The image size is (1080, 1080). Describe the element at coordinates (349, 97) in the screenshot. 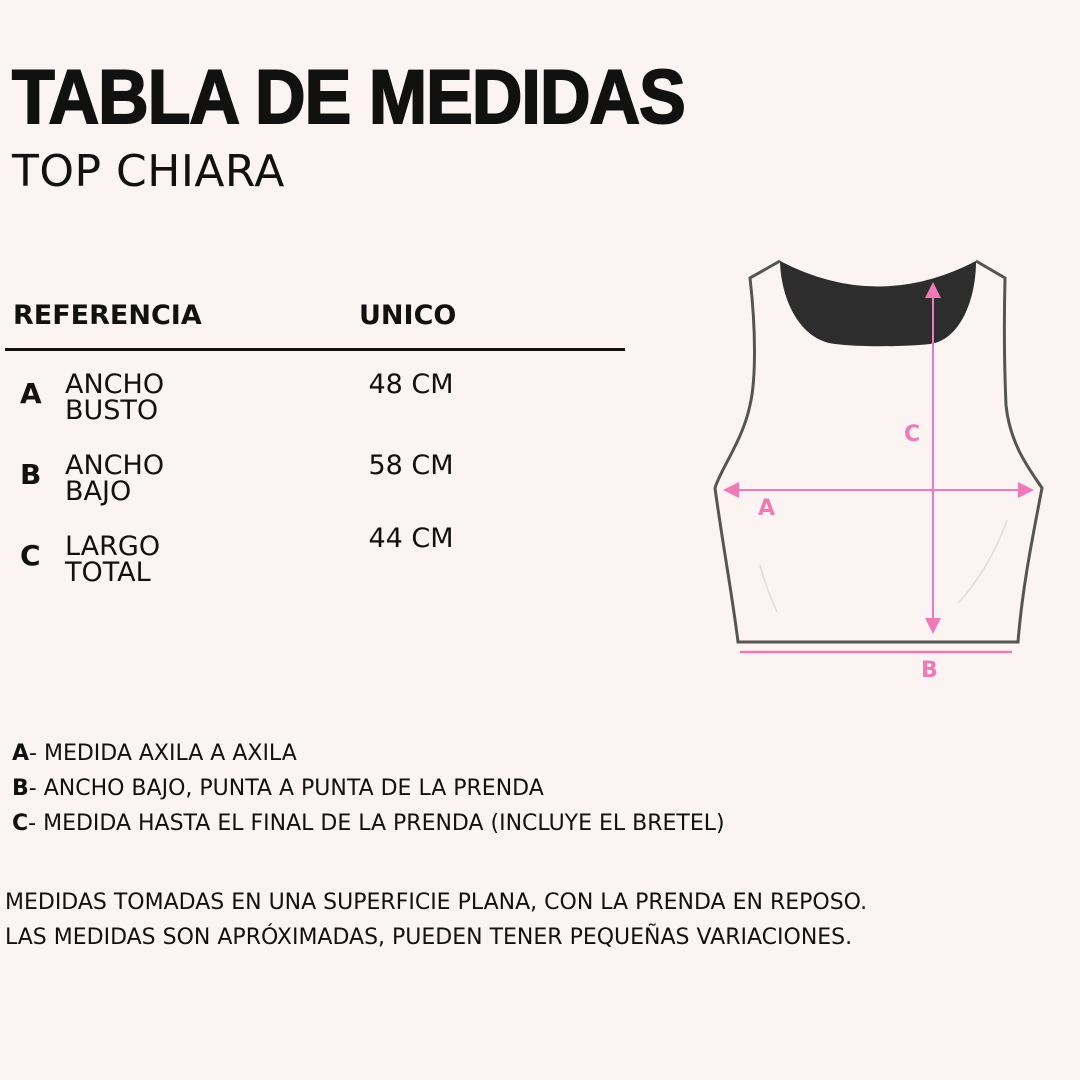

I see `page-title: TABLA DE MEDIDAS` at that location.